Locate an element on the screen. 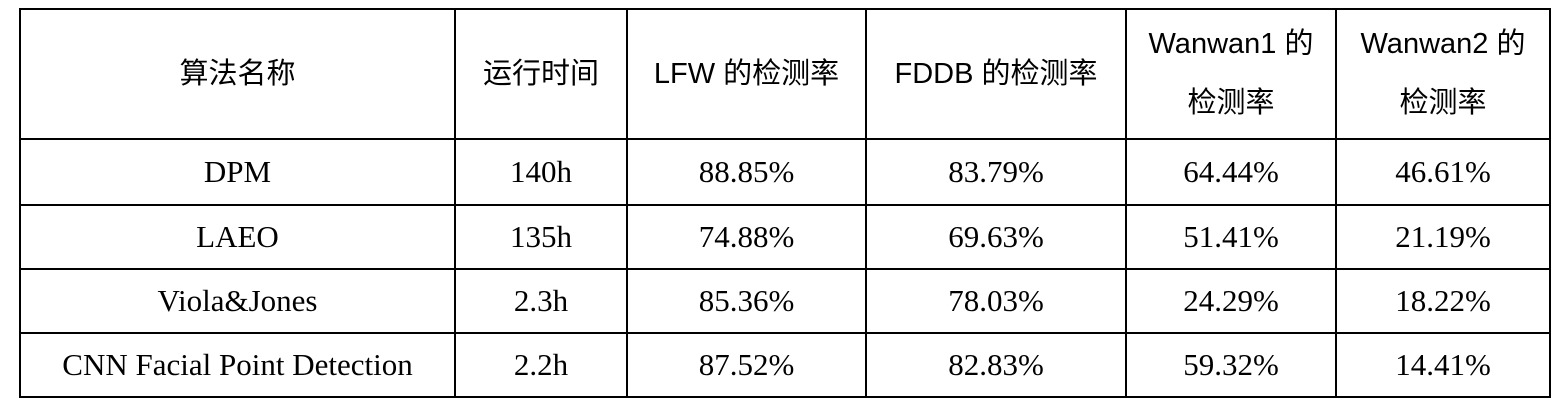 The width and height of the screenshot is (1555, 417). cell-algorithm: LAEO is located at coordinates (237, 237).